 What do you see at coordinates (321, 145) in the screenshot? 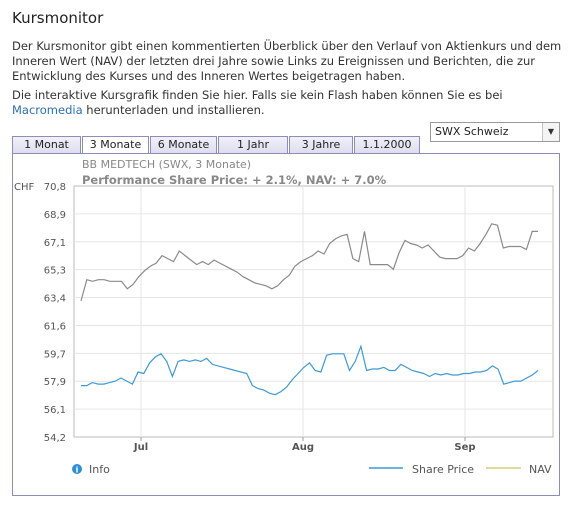
I see `tab-3-jahre: 3 Jahre` at bounding box center [321, 145].